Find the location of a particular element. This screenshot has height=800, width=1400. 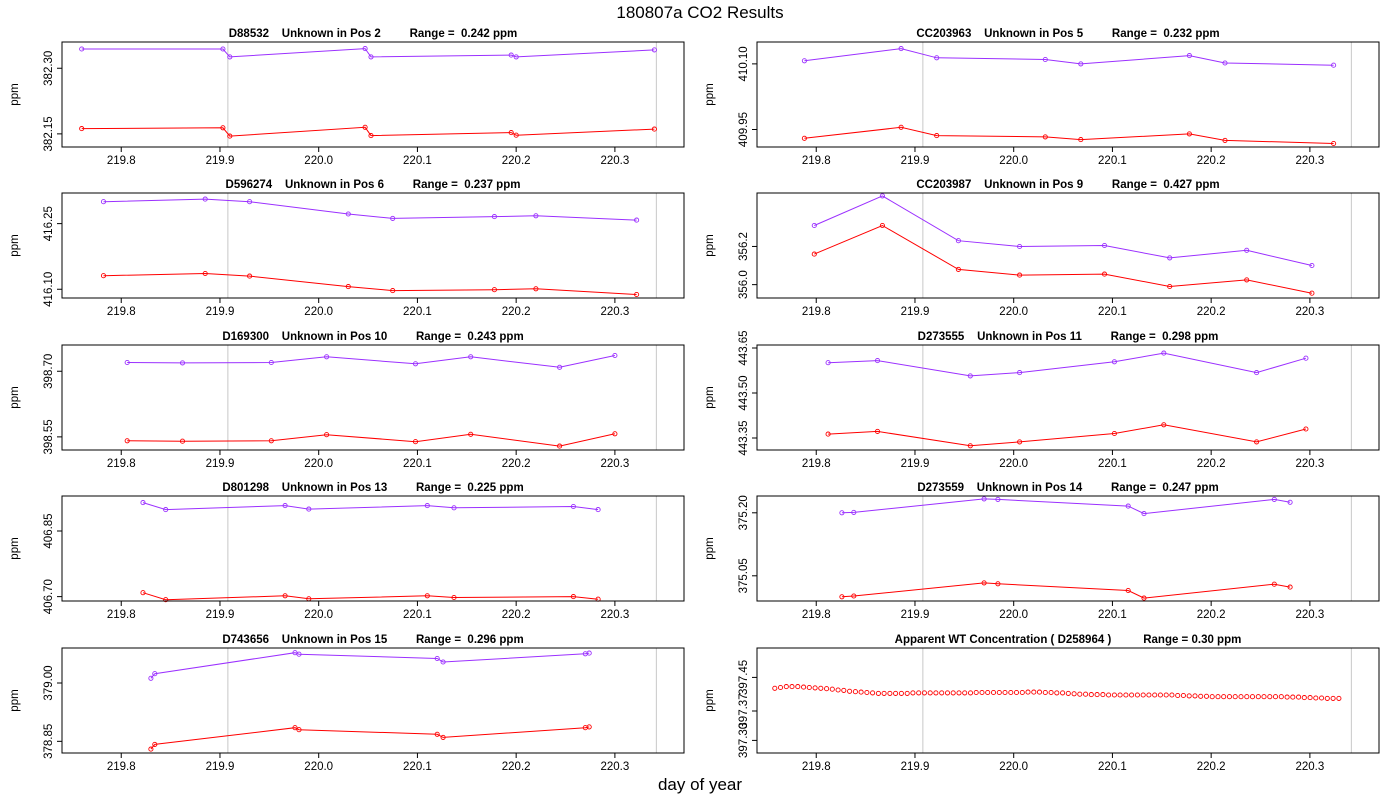

y-tick-label: 443.65 is located at coordinates (744, 347).